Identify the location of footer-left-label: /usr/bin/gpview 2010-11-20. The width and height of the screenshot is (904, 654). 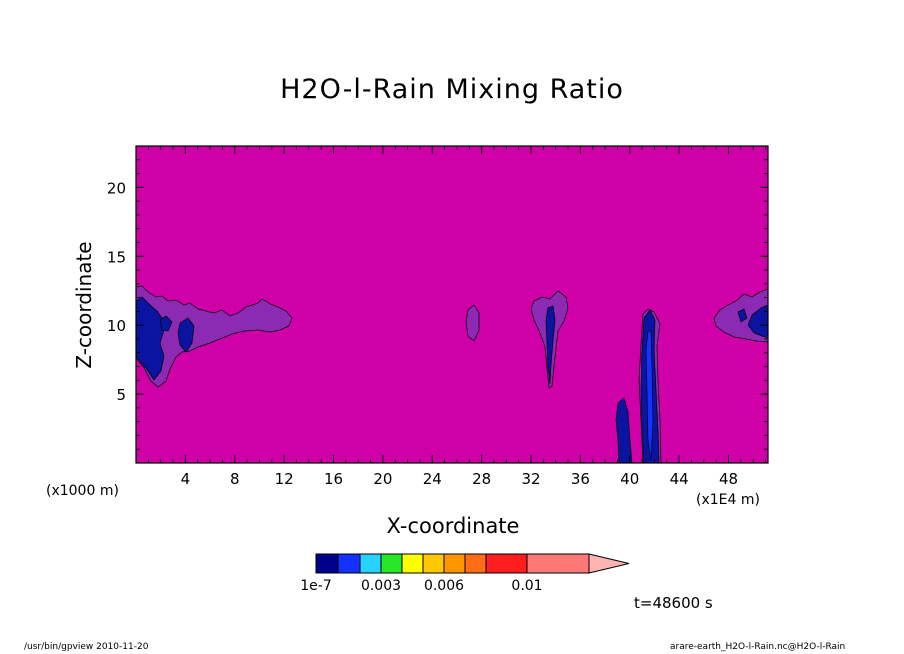
(86, 647).